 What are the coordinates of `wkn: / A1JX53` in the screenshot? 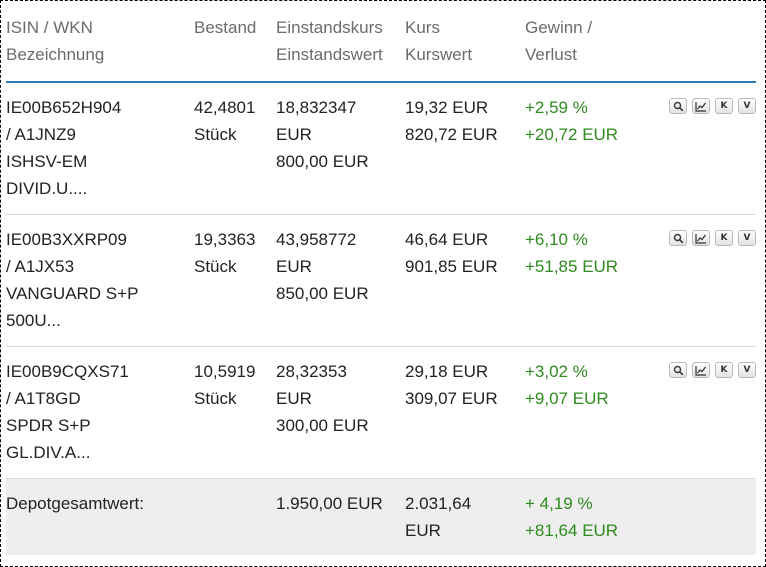 It's located at (40, 266).